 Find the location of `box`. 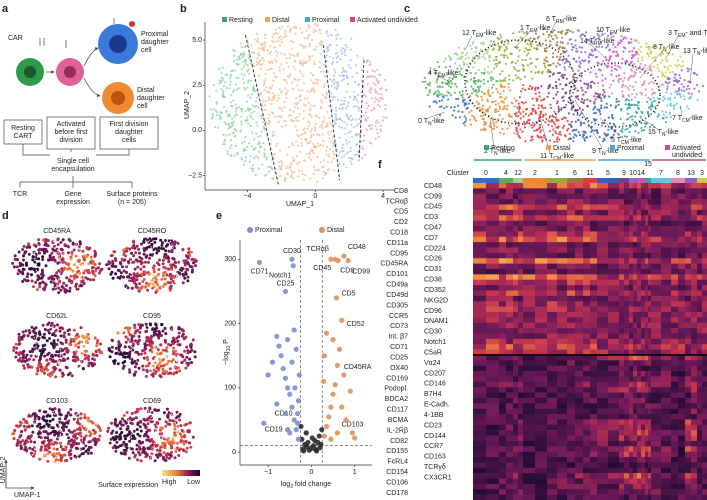

box is located at coordinates (129, 133).